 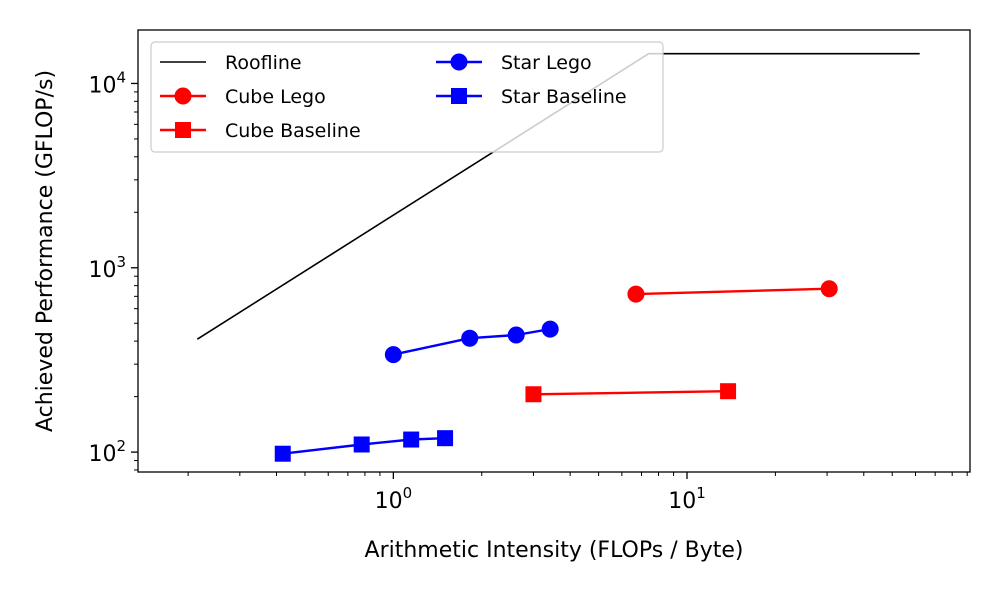 I want to click on legend-label-cube-lego: Cube Lego, so click(x=275, y=97).